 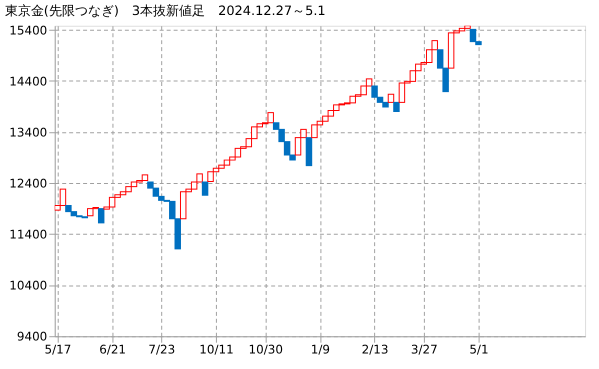 What do you see at coordinates (265, 349) in the screenshot?
I see `x-tick-label: 10/30` at bounding box center [265, 349].